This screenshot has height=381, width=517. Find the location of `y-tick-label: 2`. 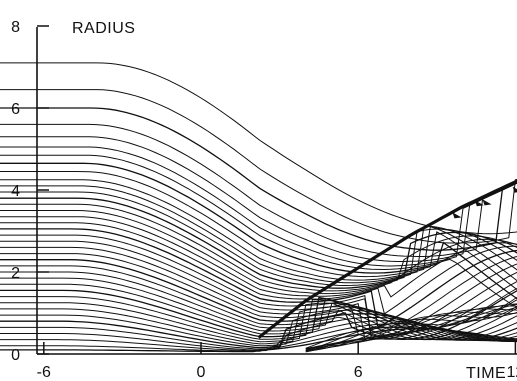

y-tick-label: 2 is located at coordinates (15, 273).